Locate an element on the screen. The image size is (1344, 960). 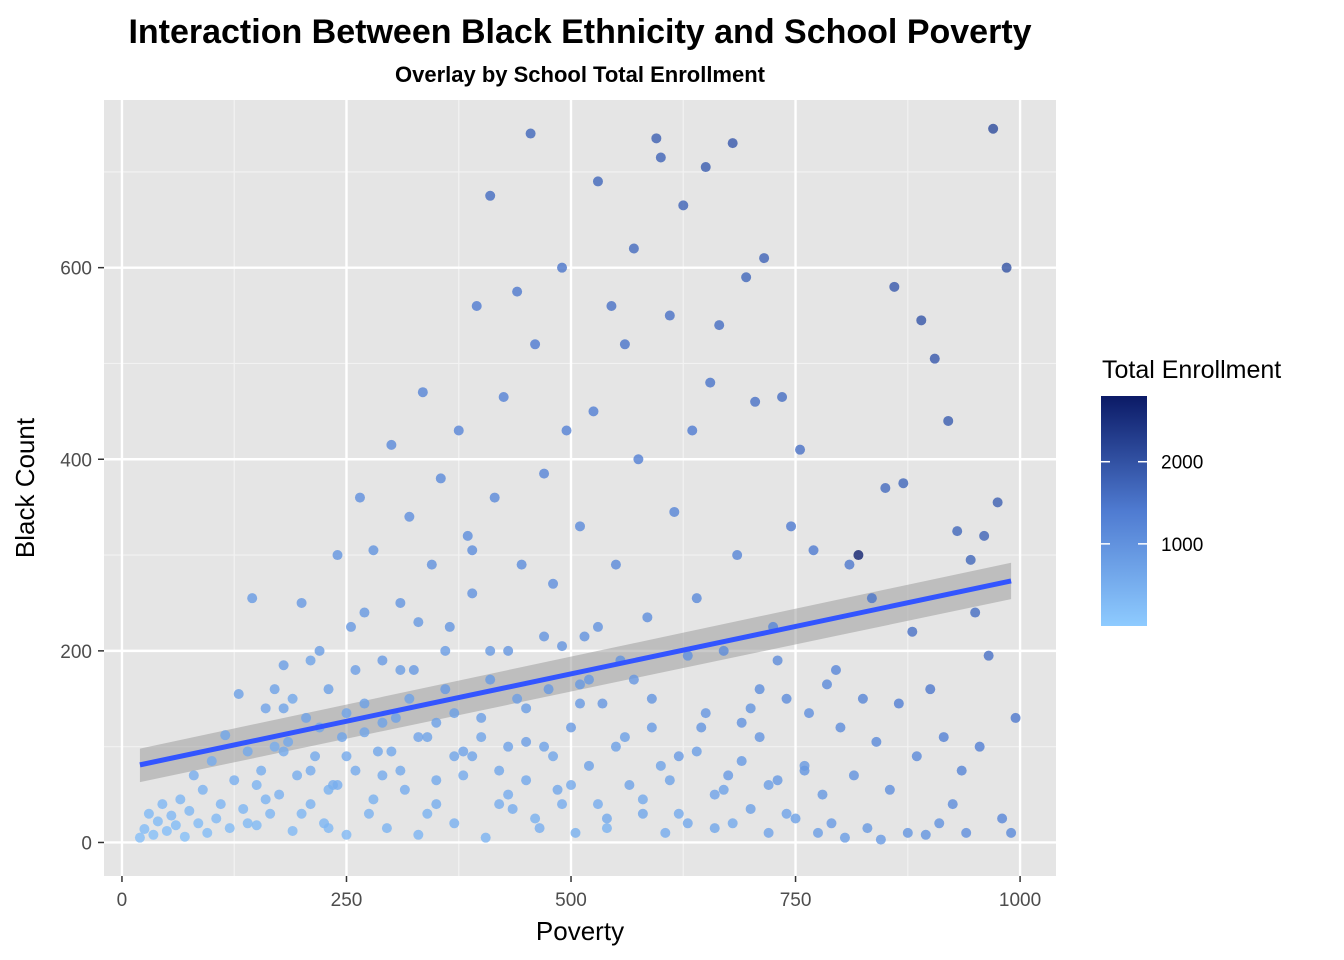
trend-line is located at coordinates (575, 673).